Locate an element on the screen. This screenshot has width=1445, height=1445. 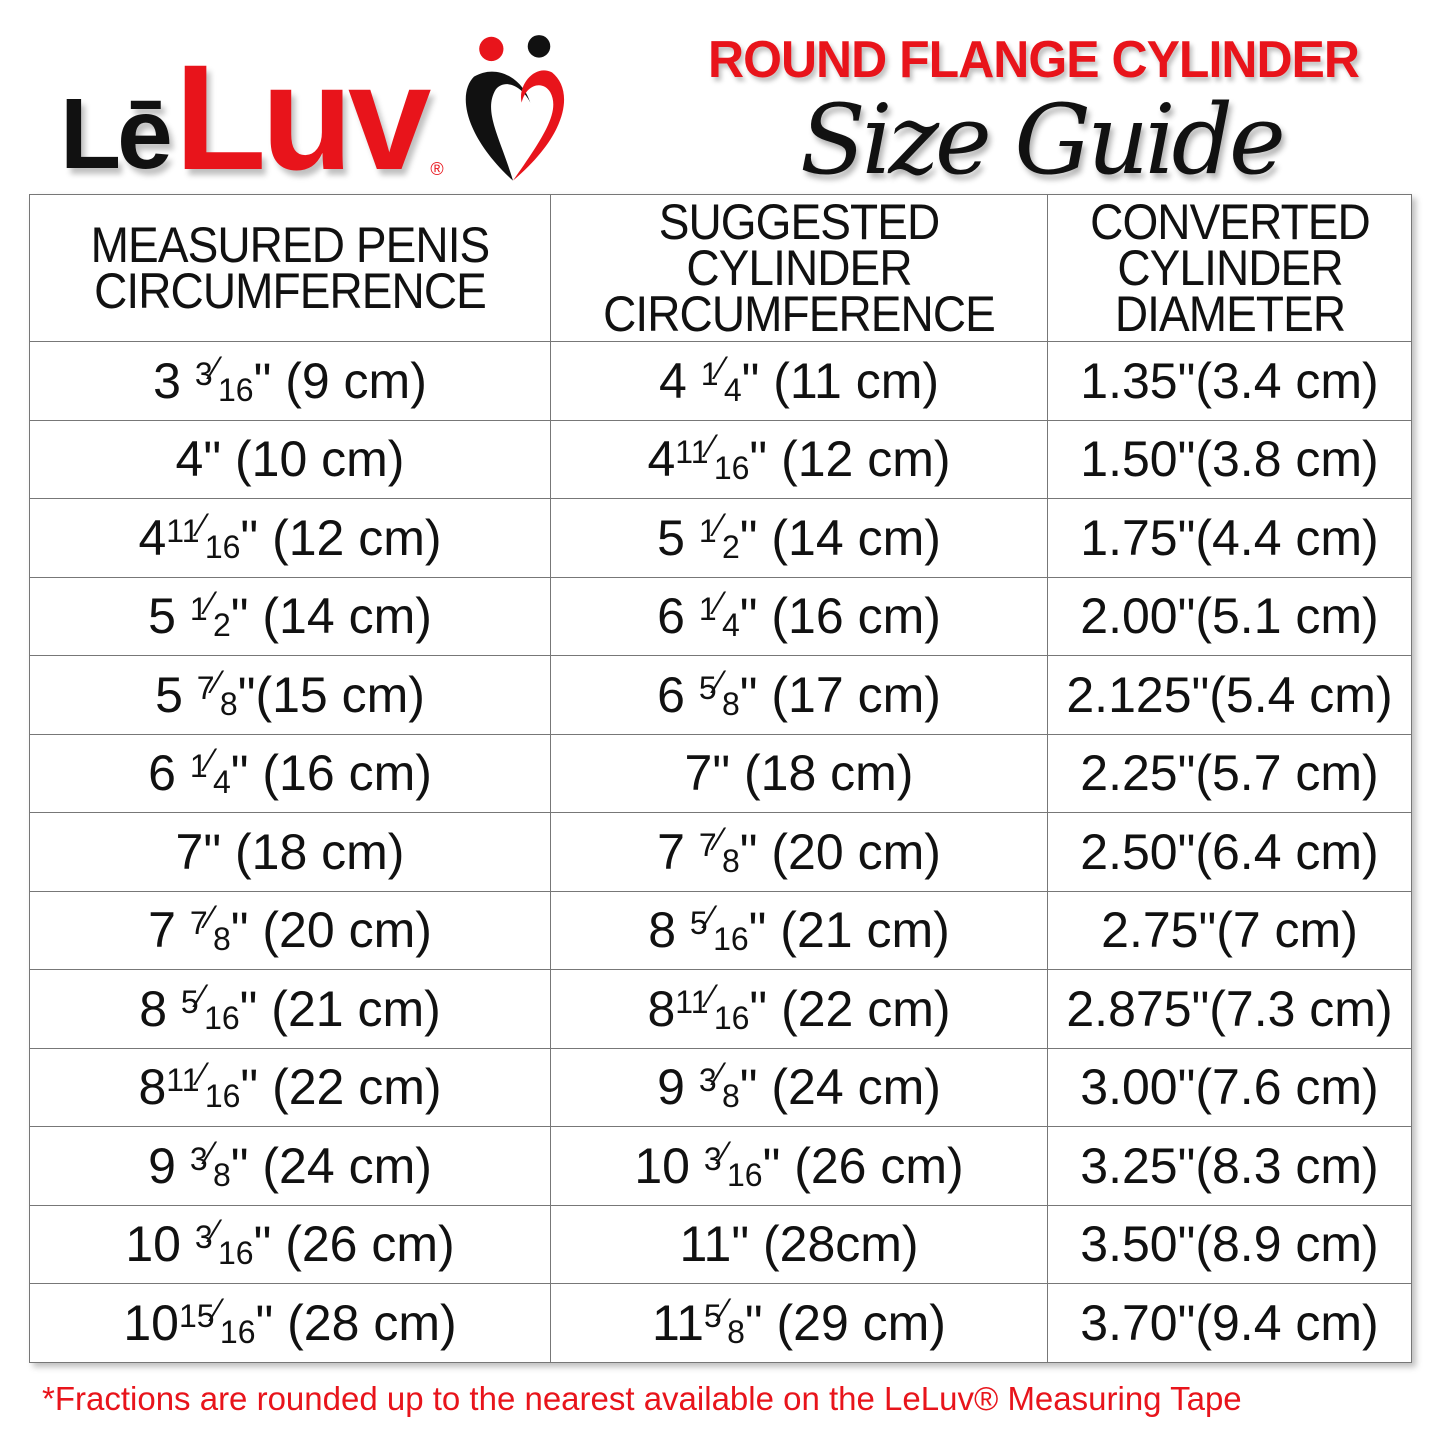
fraction: 3⁄8 is located at coordinates (210, 1162).